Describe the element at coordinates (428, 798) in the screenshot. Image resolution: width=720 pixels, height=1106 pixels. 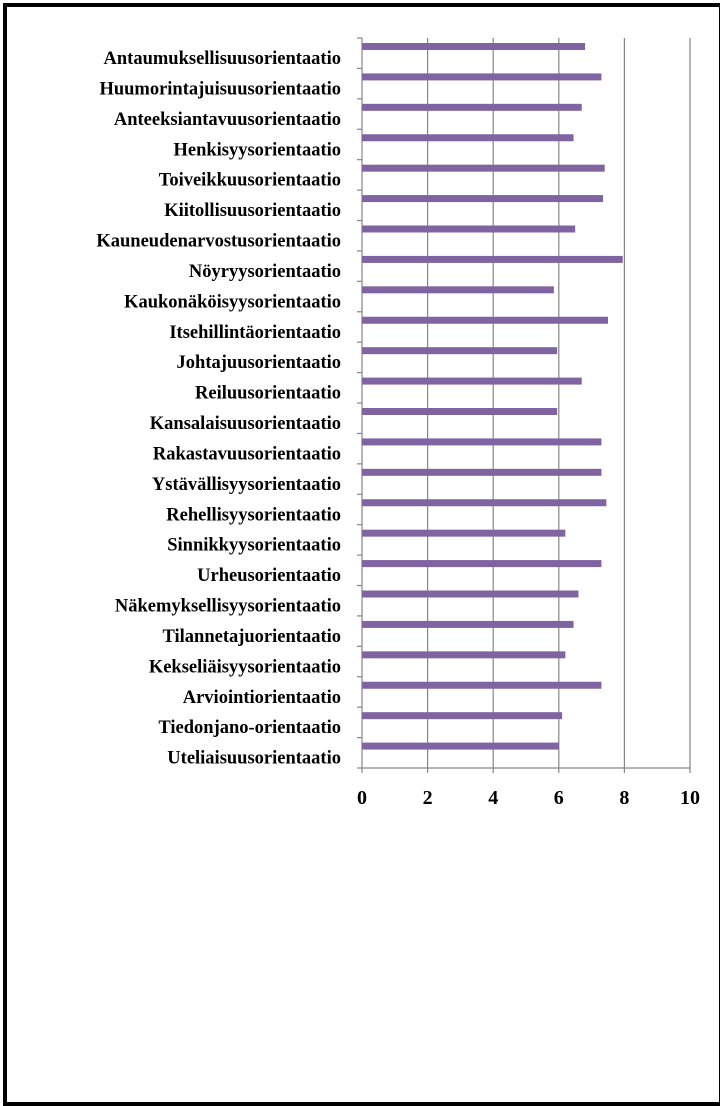
I see `x-tick-label: 2` at that location.